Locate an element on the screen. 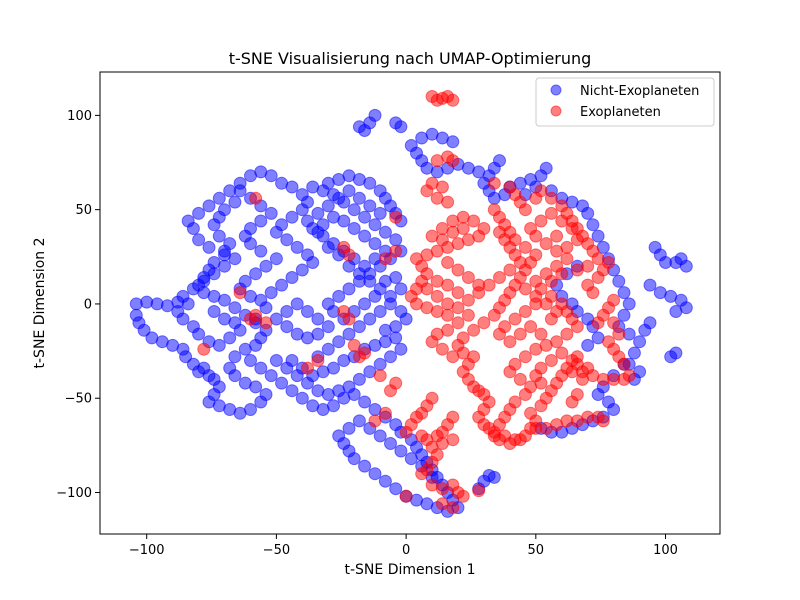 Image resolution: width=800 pixels, height=600 pixels. x-tick-label: 100 is located at coordinates (665, 550).